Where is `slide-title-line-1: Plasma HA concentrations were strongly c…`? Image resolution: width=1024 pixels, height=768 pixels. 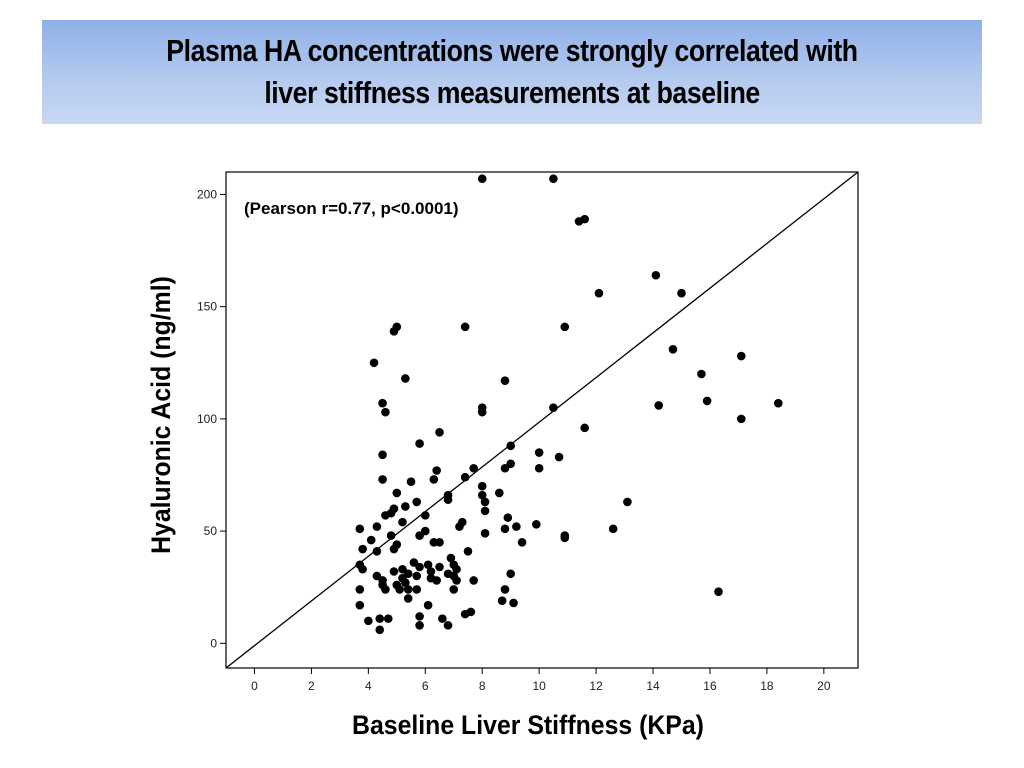
slide-title-line-1: Plasma HA concentrations were strongly c… is located at coordinates (512, 50).